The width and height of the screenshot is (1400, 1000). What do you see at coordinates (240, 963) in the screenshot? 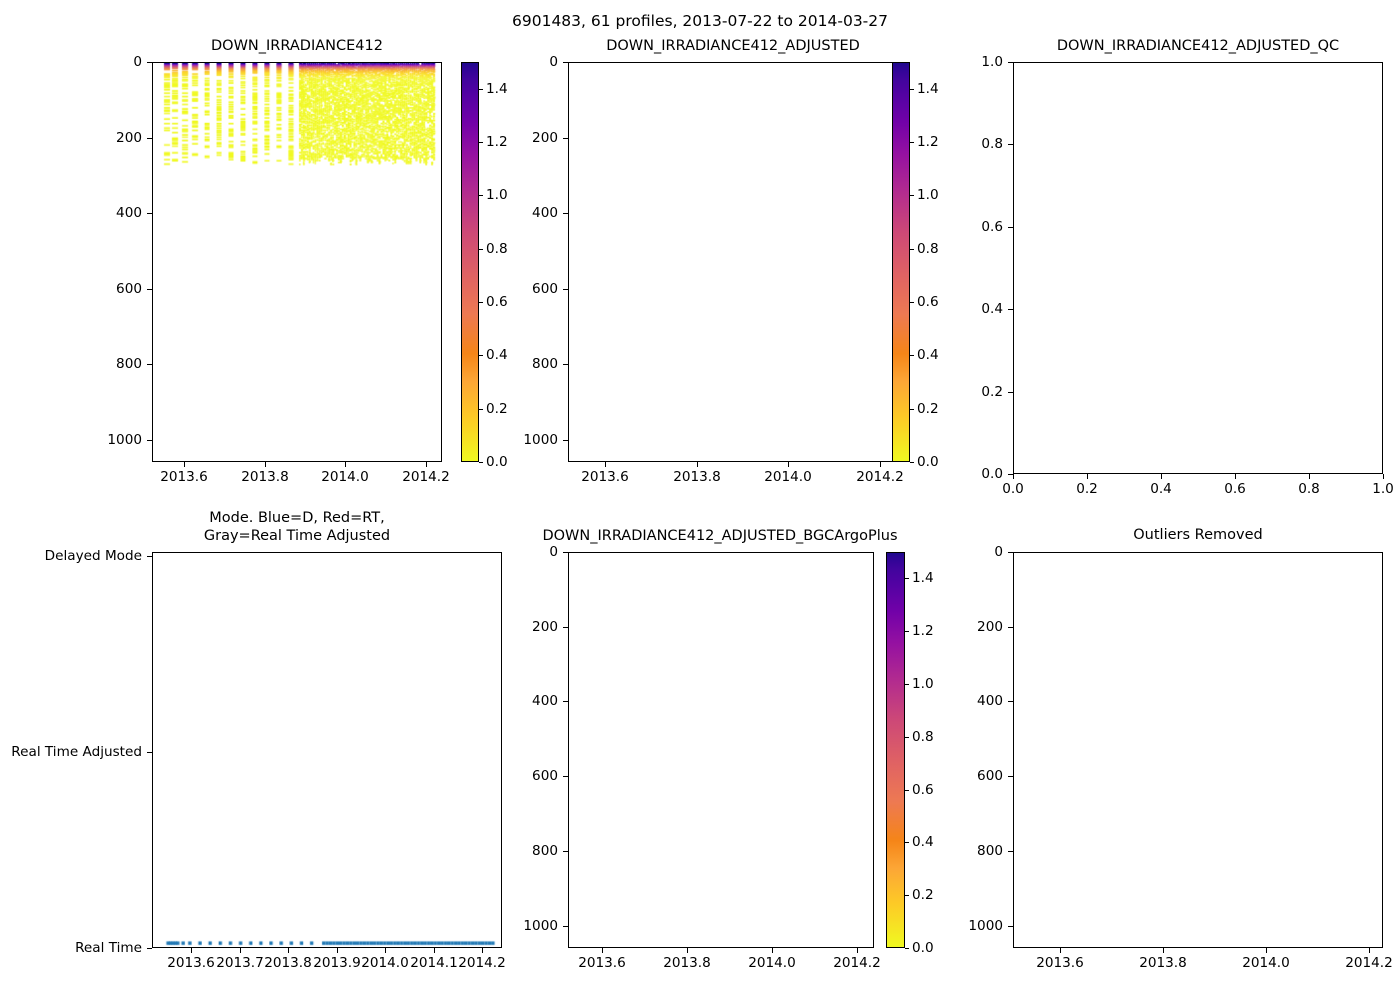
I see `xtick-label: 2013.7` at bounding box center [240, 963].